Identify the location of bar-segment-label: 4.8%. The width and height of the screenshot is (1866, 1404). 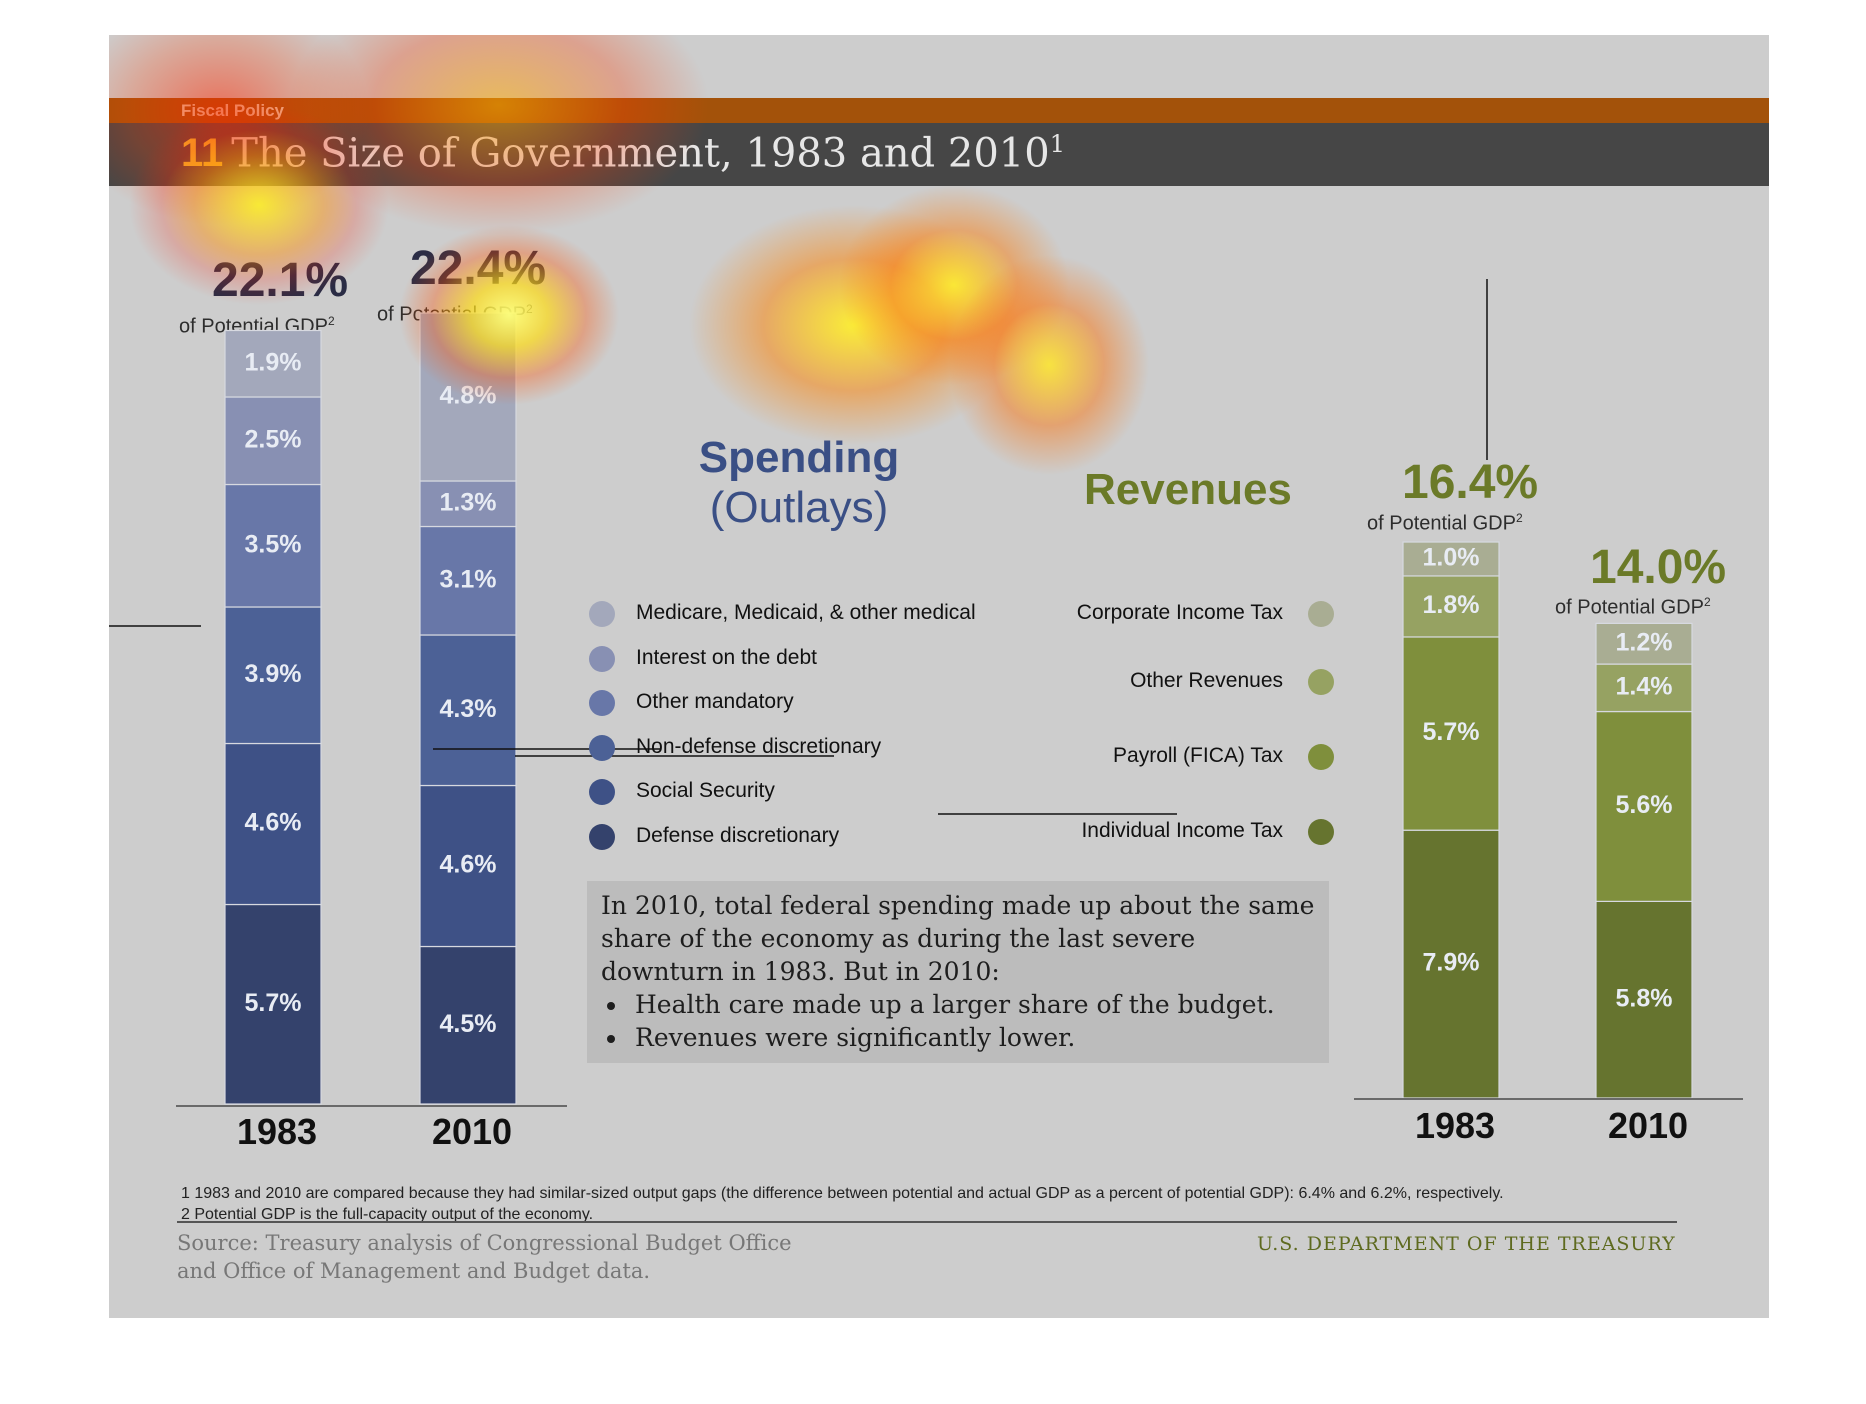
(468, 396).